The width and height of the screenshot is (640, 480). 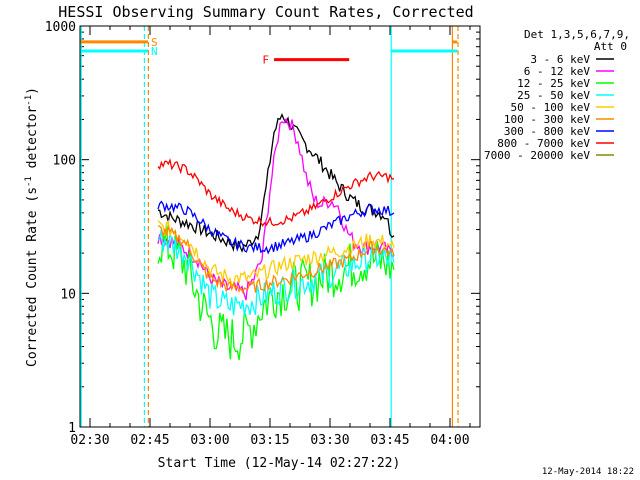 What do you see at coordinates (610, 46) in the screenshot?
I see `legend-header-2: Att 0` at bounding box center [610, 46].